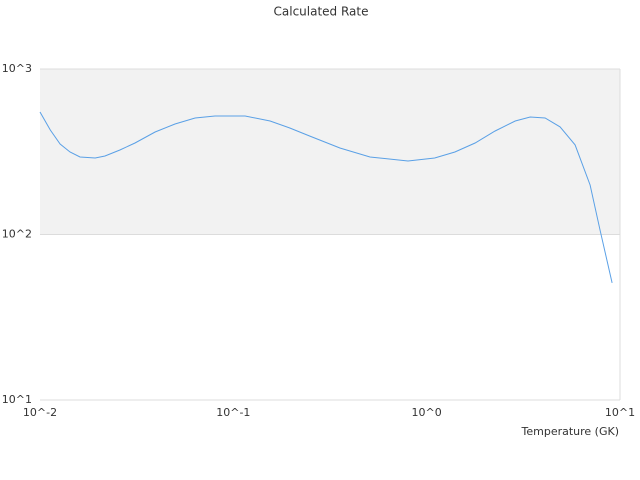 The height and width of the screenshot is (480, 640). I want to click on chart-title: Calculated Rate, so click(321, 12).